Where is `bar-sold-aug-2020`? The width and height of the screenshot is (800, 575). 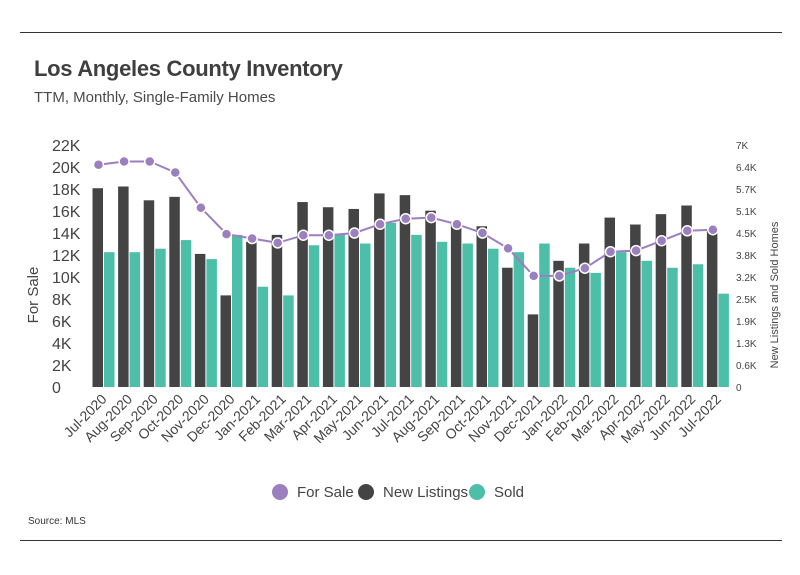 bar-sold-aug-2020 is located at coordinates (135, 319).